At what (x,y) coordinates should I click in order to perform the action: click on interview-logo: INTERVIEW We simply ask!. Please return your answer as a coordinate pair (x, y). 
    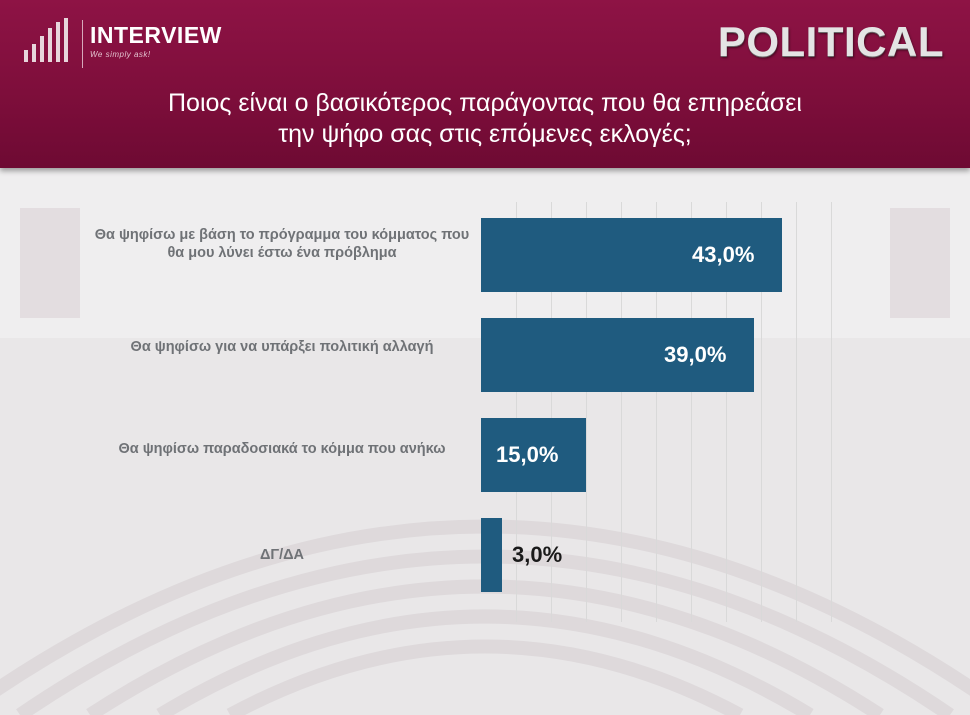
    Looking at the image, I should click on (132, 44).